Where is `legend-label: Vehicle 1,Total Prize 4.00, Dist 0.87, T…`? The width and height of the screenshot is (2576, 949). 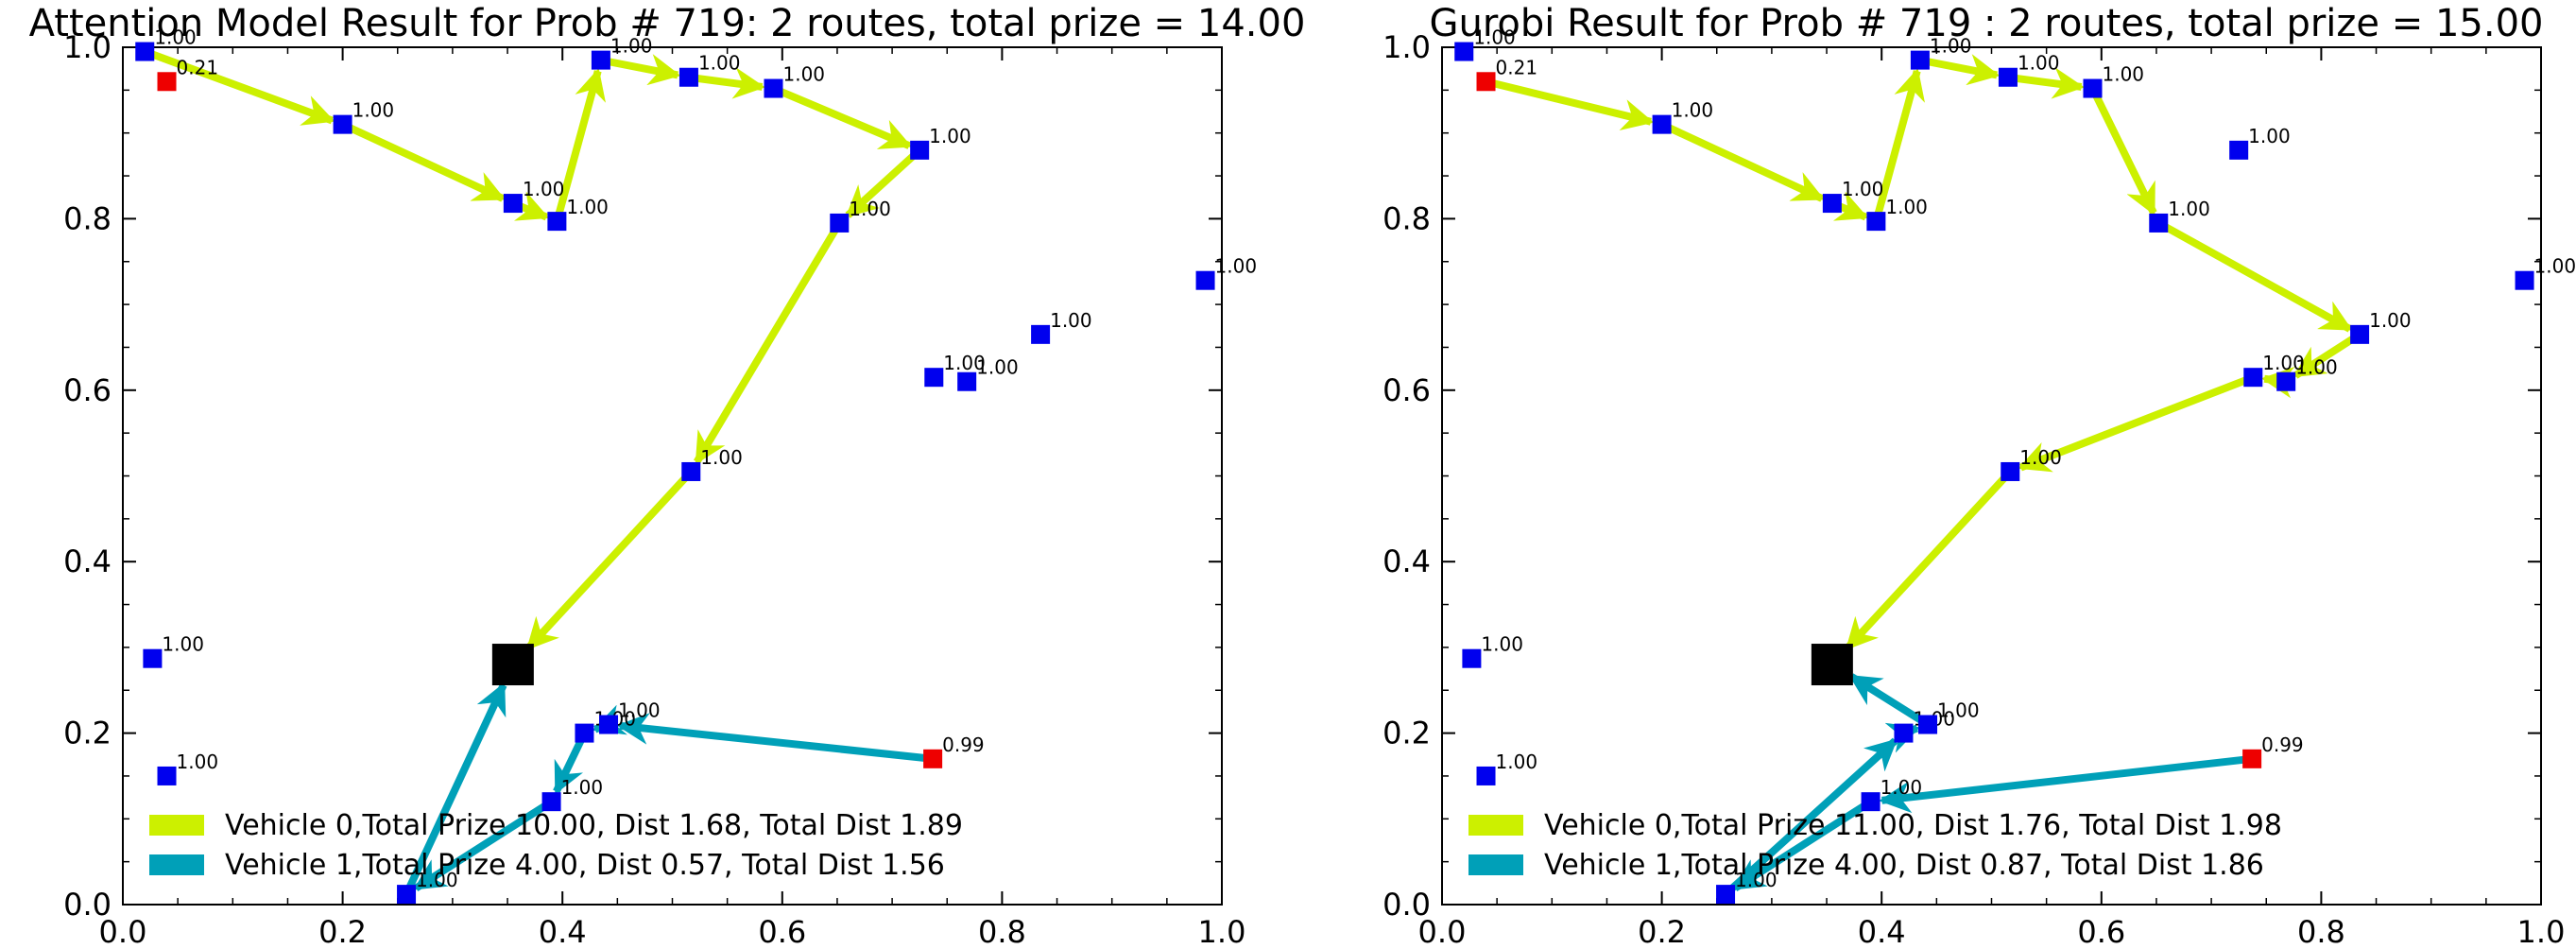
legend-label: Vehicle 1,Total Prize 4.00, Dist 0.87, T… is located at coordinates (1904, 865).